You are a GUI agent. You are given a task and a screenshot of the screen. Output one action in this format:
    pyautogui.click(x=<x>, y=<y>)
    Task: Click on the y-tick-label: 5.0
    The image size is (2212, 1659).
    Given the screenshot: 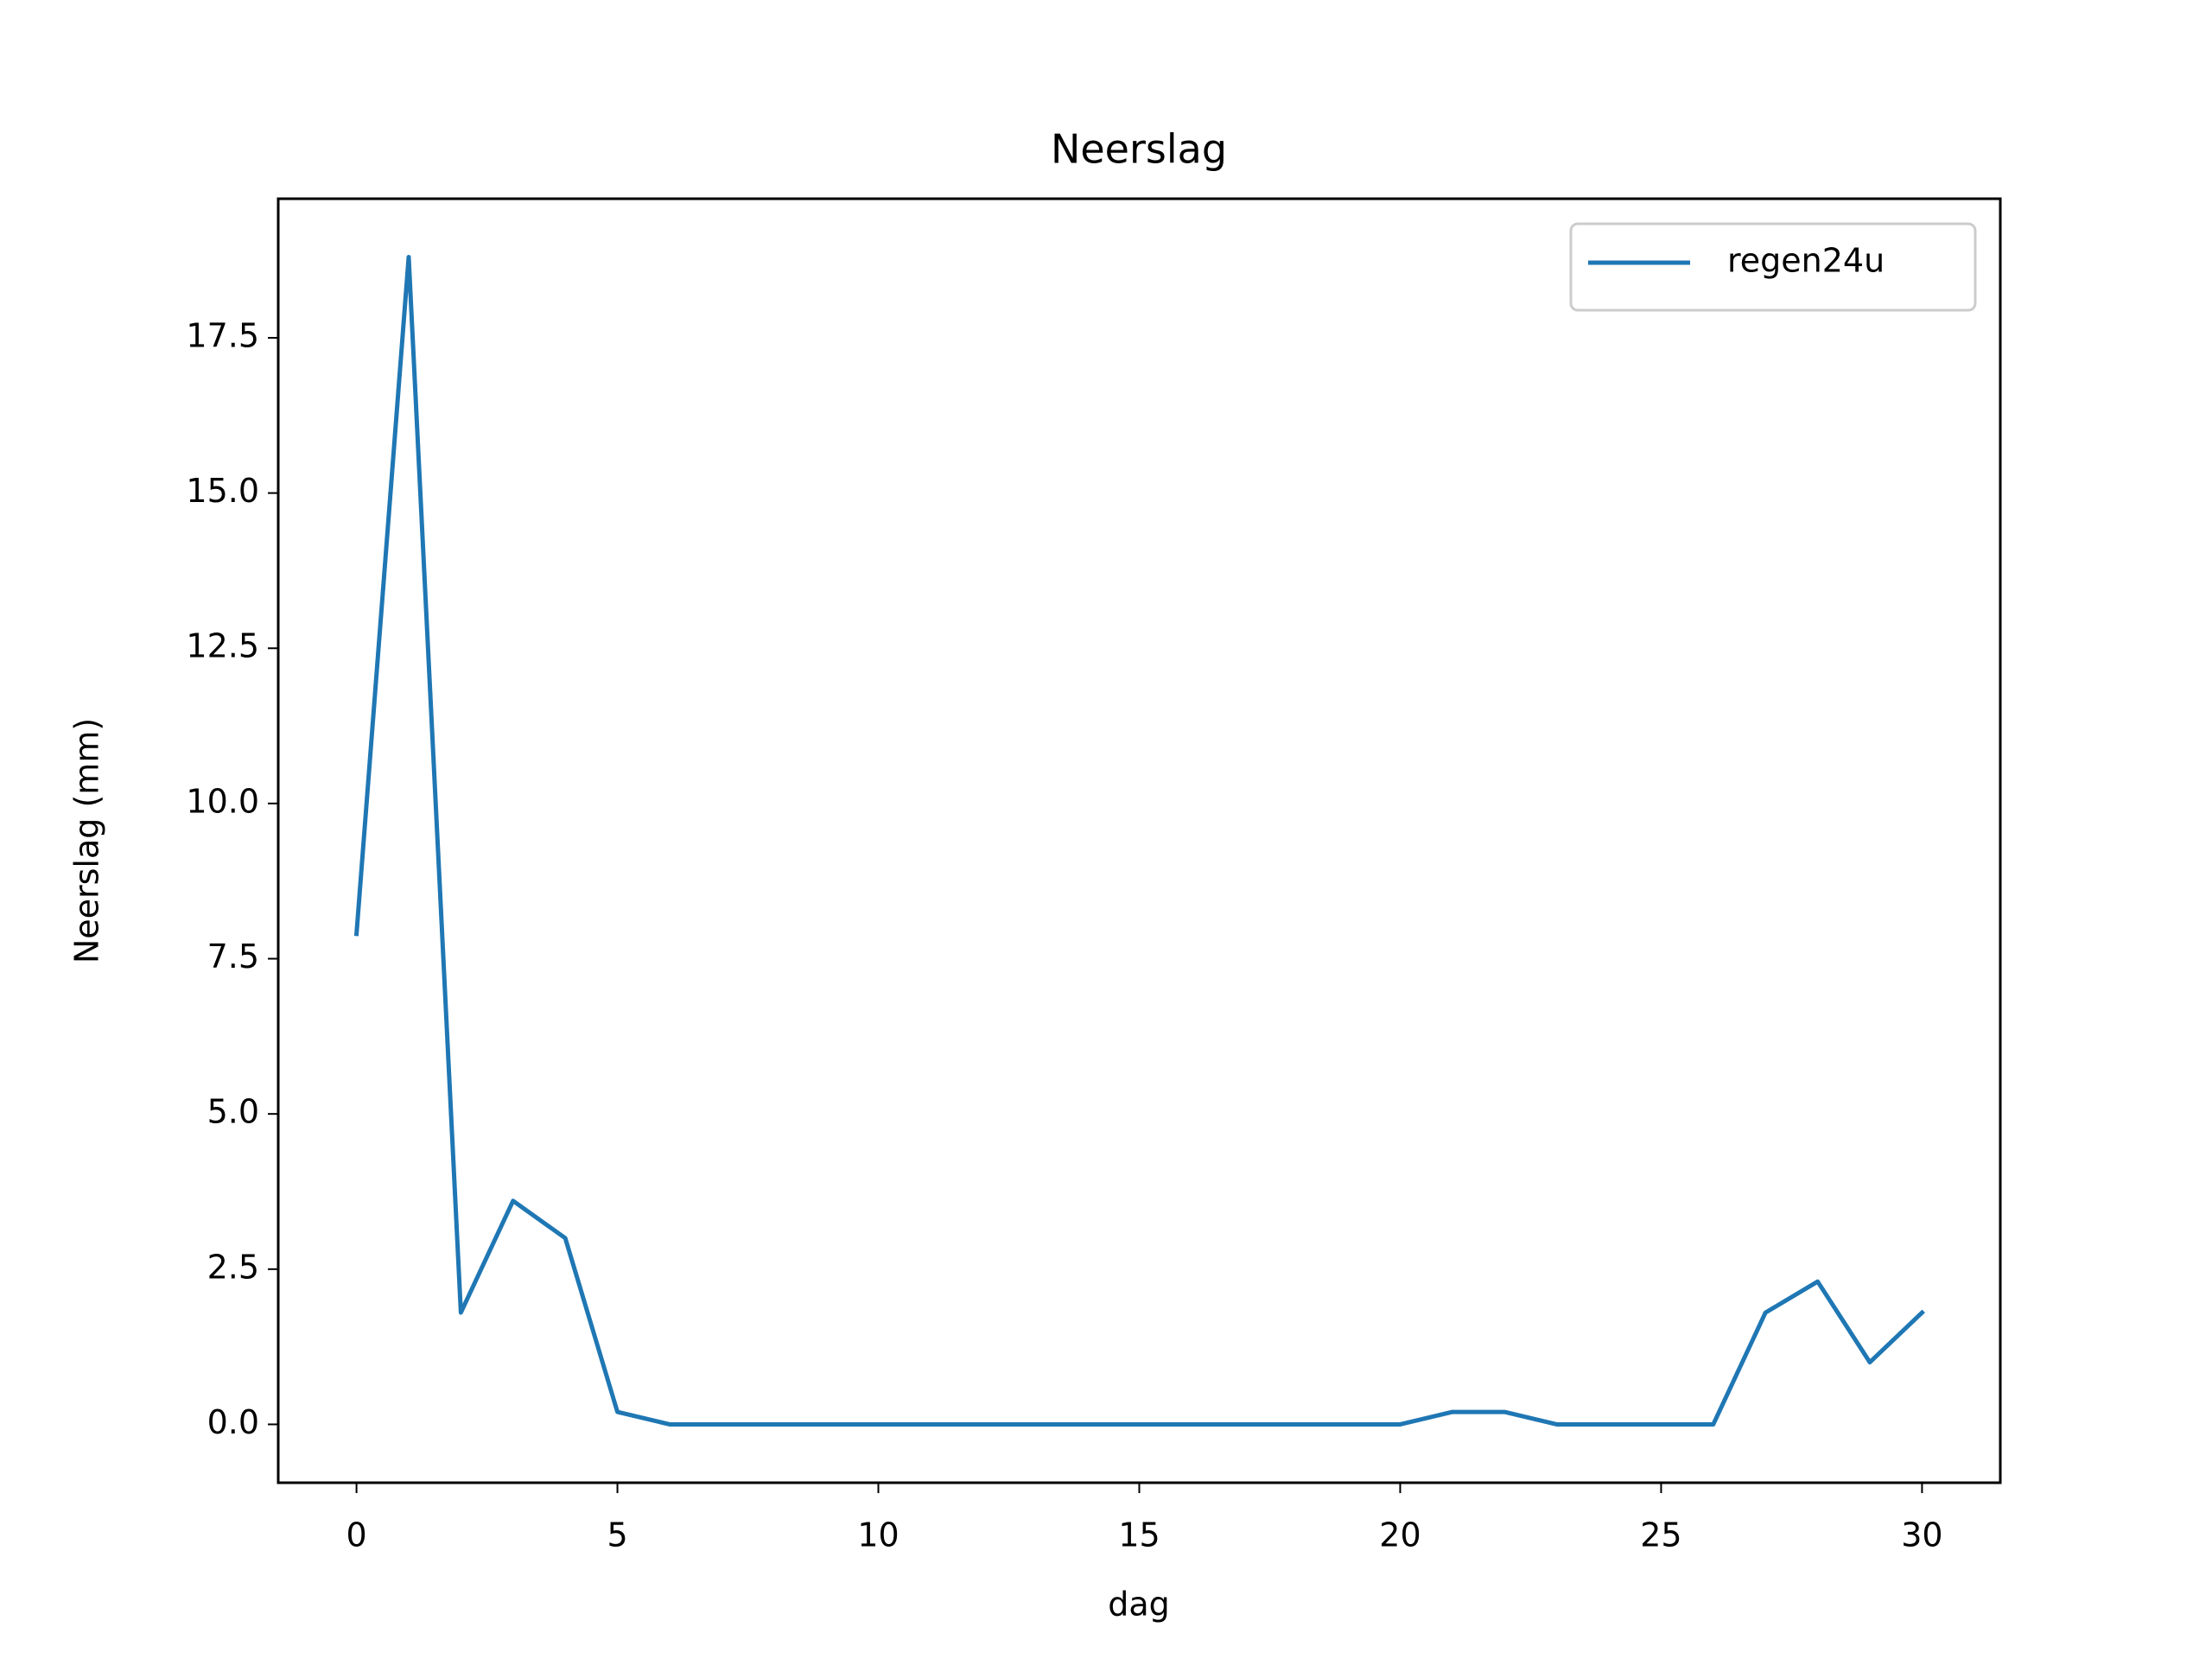 What is the action you would take?
    pyautogui.click(x=233, y=1112)
    